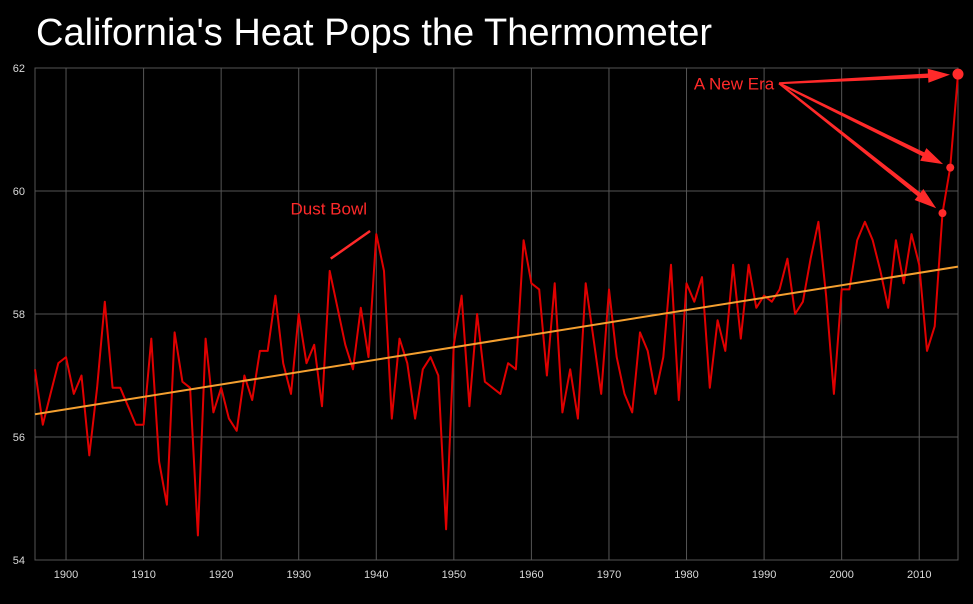 The height and width of the screenshot is (604, 973). I want to click on x-tick-label: 1970, so click(609, 575).